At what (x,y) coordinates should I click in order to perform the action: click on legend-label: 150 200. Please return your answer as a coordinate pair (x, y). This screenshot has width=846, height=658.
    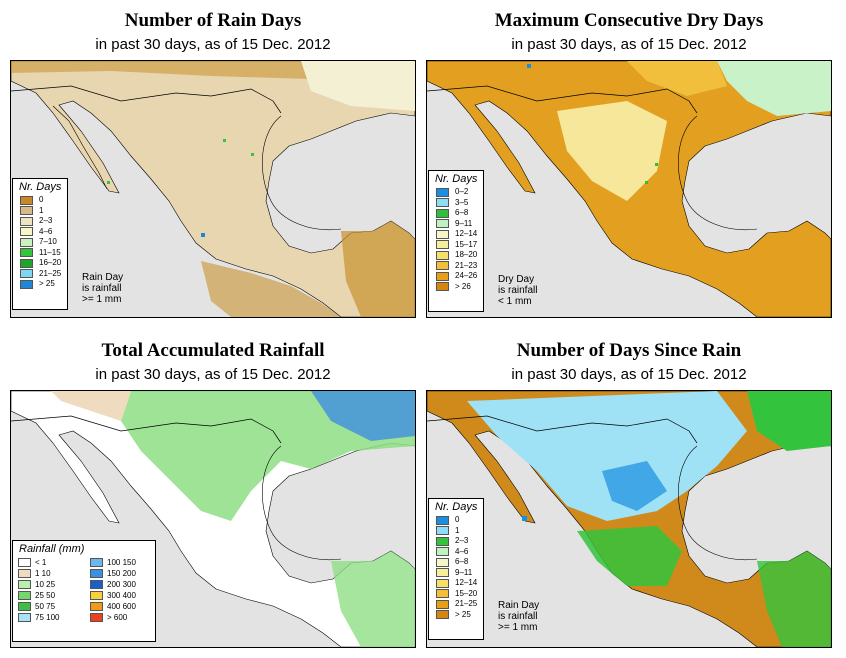
    Looking at the image, I should click on (121, 573).